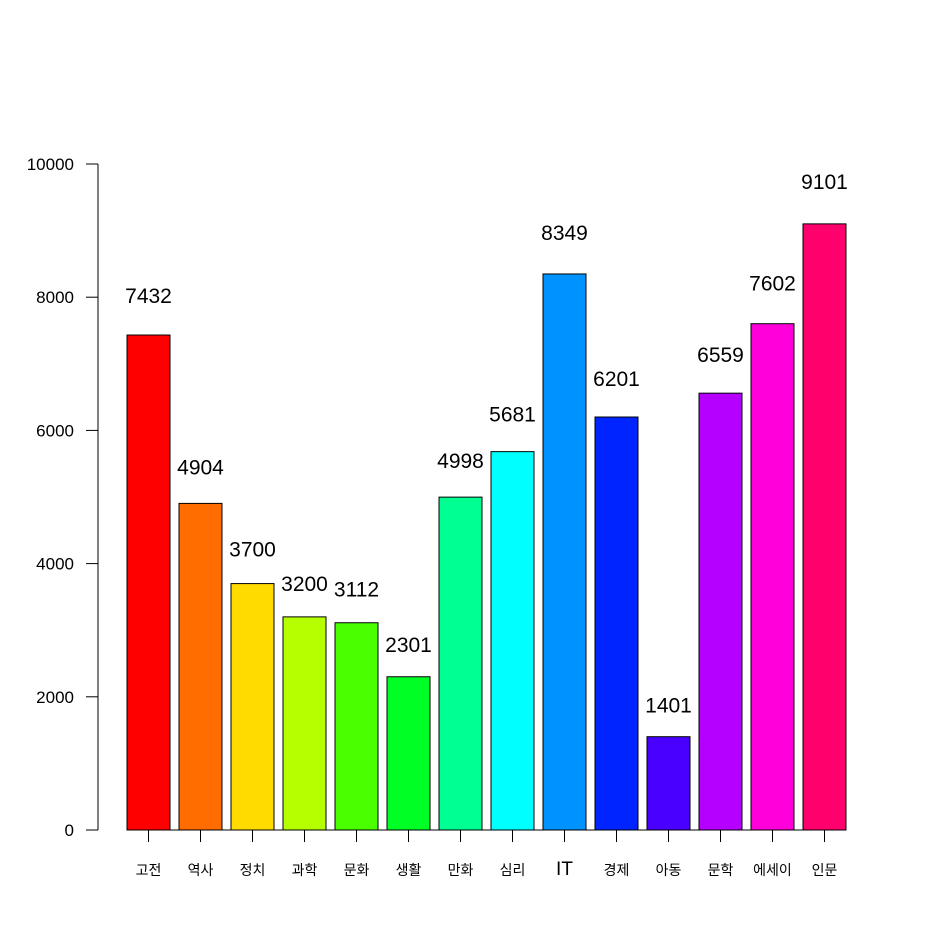  Describe the element at coordinates (668, 706) in the screenshot. I see `data-label-11: 1401` at that location.